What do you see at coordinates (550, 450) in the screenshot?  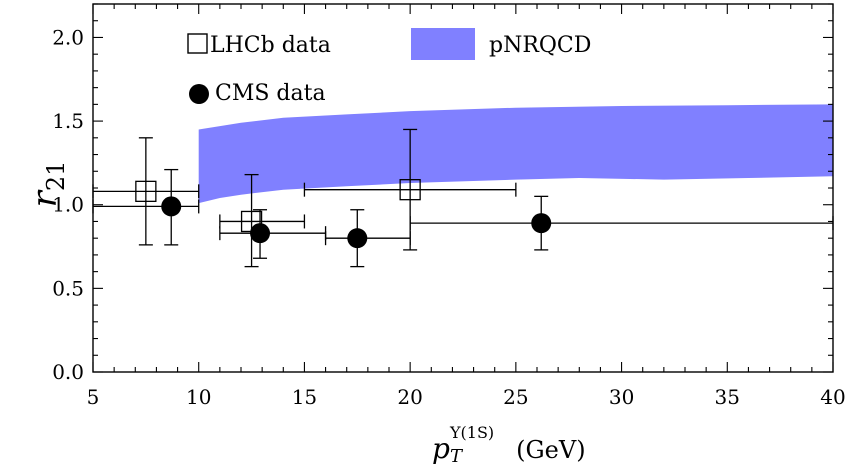 I see `x-axis-unit: (GeV)` at bounding box center [550, 450].